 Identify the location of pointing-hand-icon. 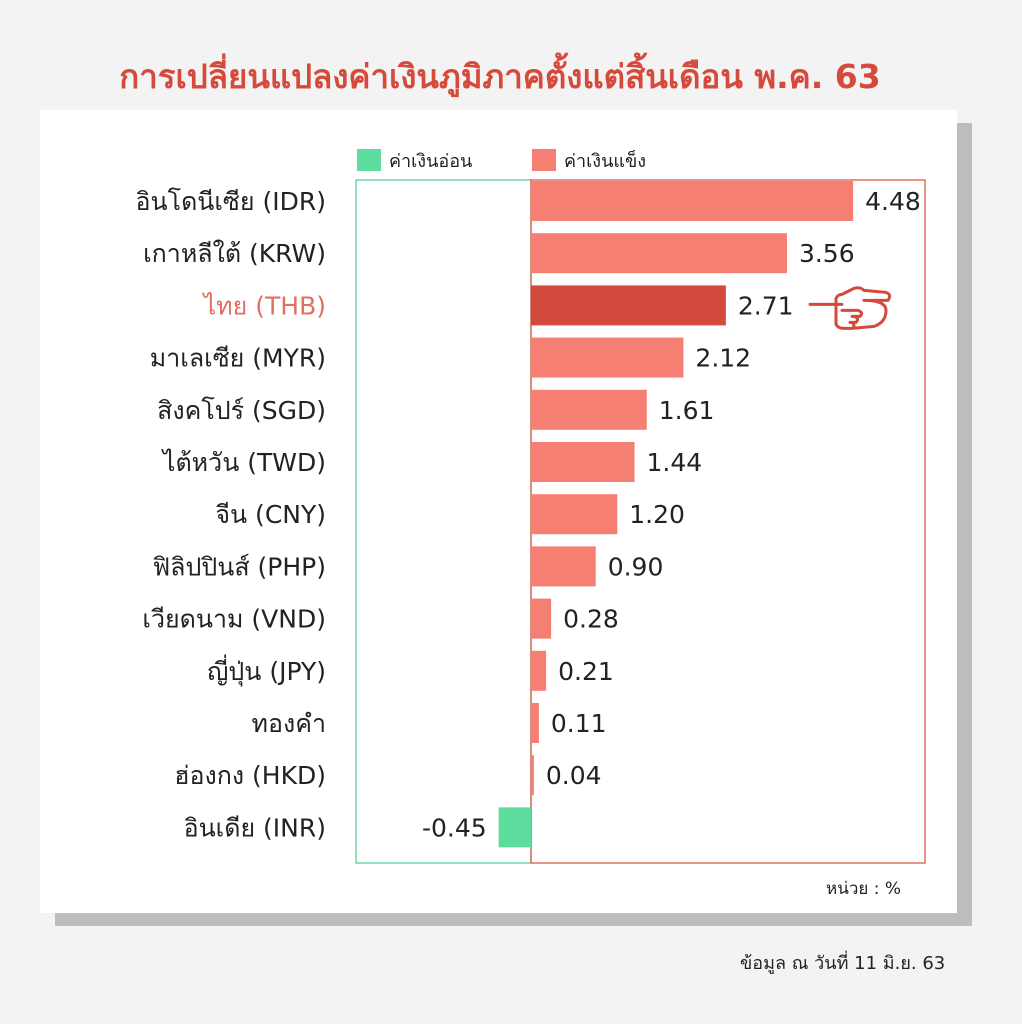
(850, 308).